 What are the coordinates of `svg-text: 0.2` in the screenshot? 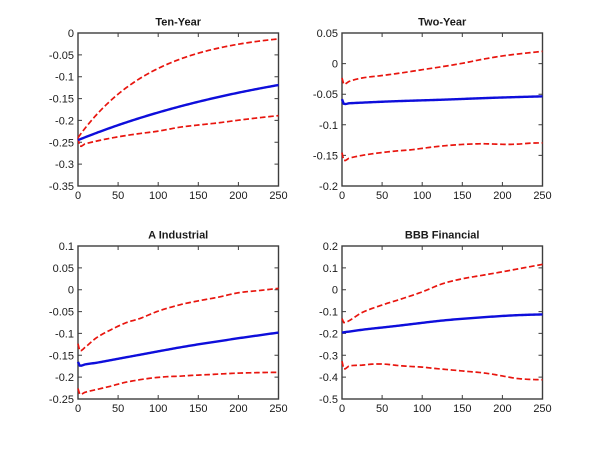 It's located at (330, 247).